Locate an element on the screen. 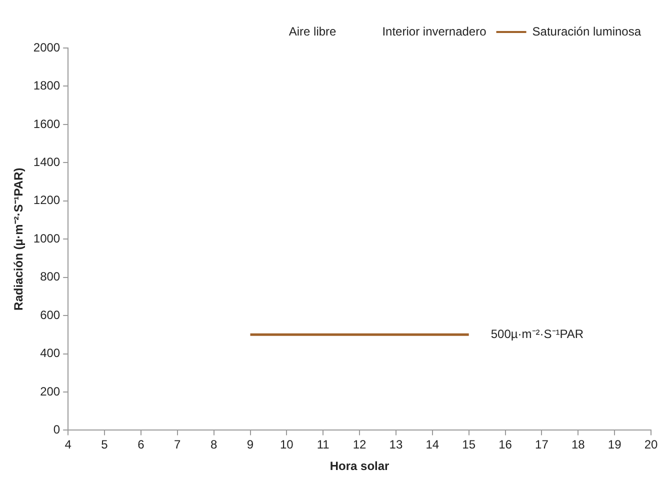 The image size is (671, 486). x-tick-label: 16 is located at coordinates (505, 445).